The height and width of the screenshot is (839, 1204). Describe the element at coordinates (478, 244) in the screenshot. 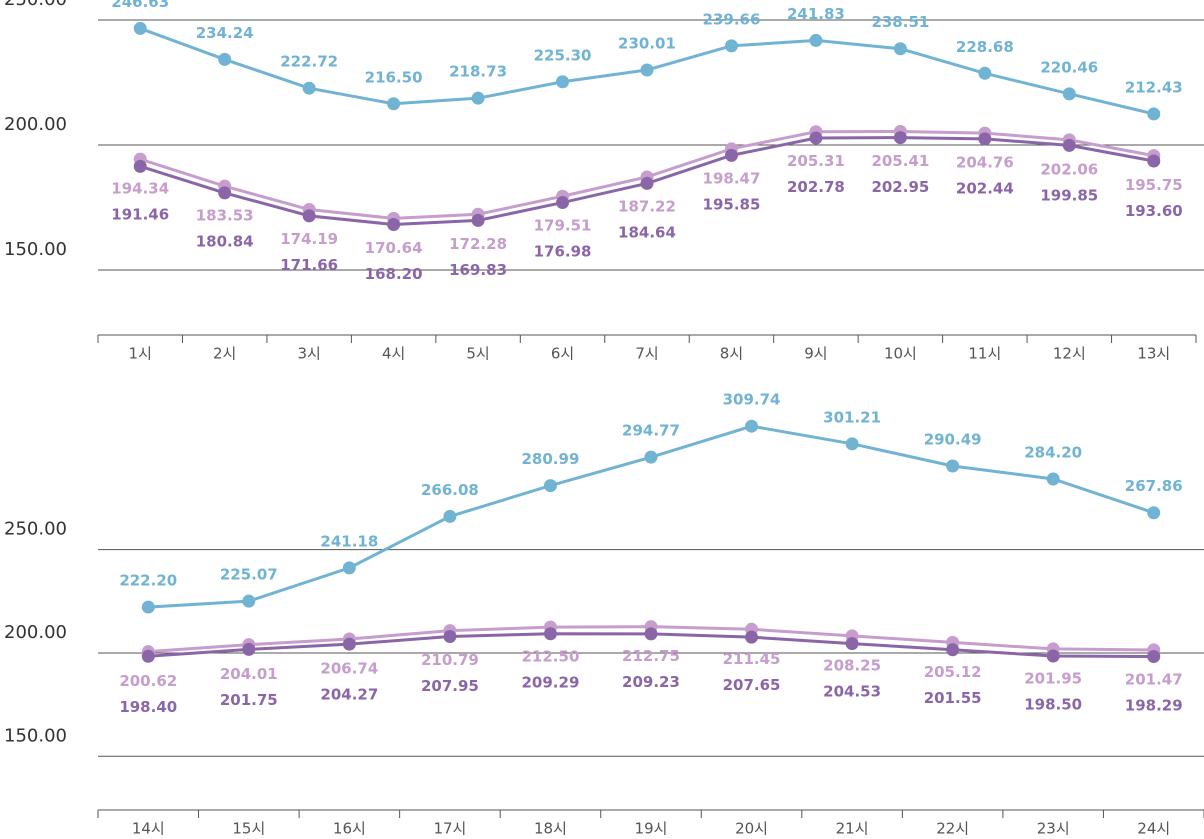

I see `data-label: 172.28` at that location.